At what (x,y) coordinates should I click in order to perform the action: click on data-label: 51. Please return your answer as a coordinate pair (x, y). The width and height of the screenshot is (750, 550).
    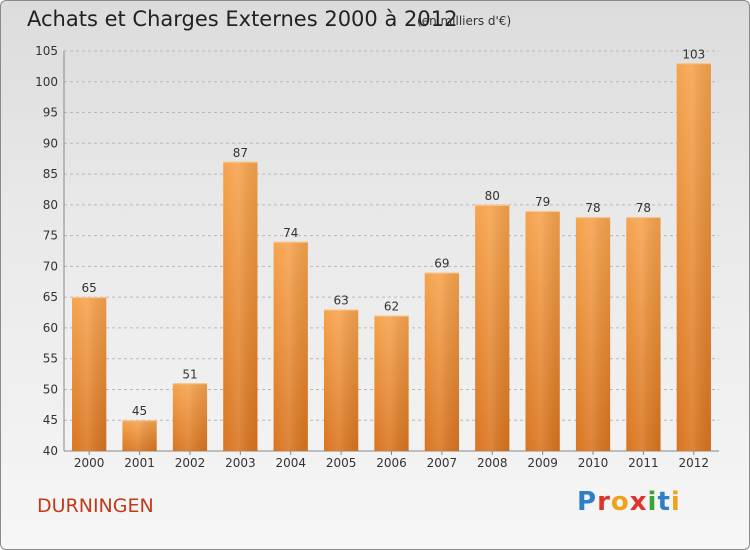
    Looking at the image, I should click on (189, 374).